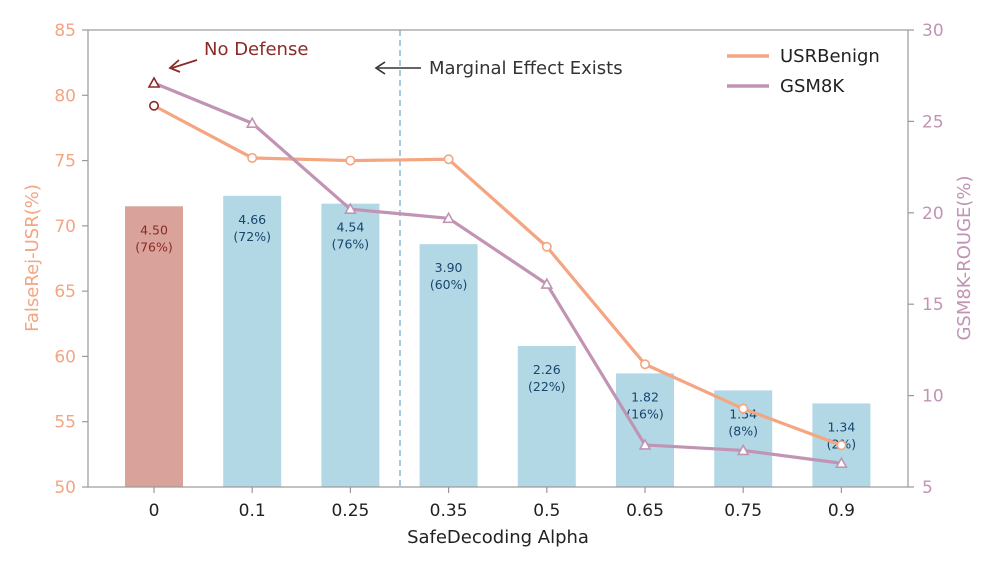 The height and width of the screenshot is (570, 996). I want to click on x-tick-label-3: 0.35, so click(449, 511).